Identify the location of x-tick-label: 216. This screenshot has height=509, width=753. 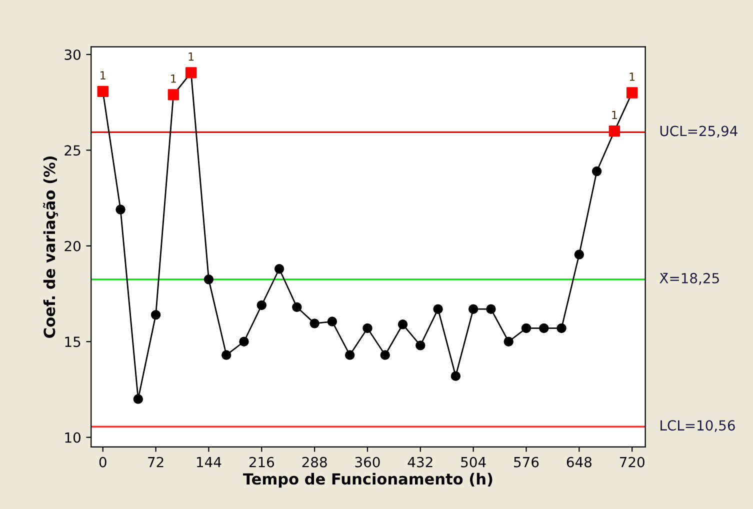
(261, 462).